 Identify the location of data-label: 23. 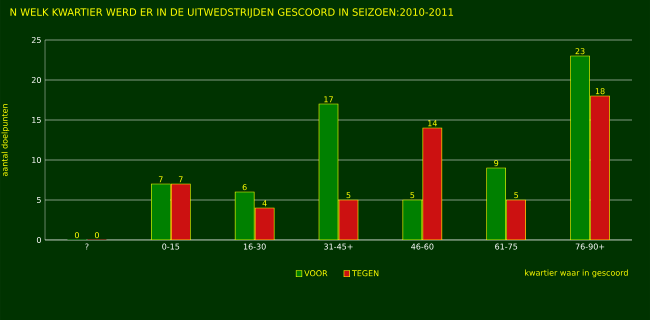
(580, 51).